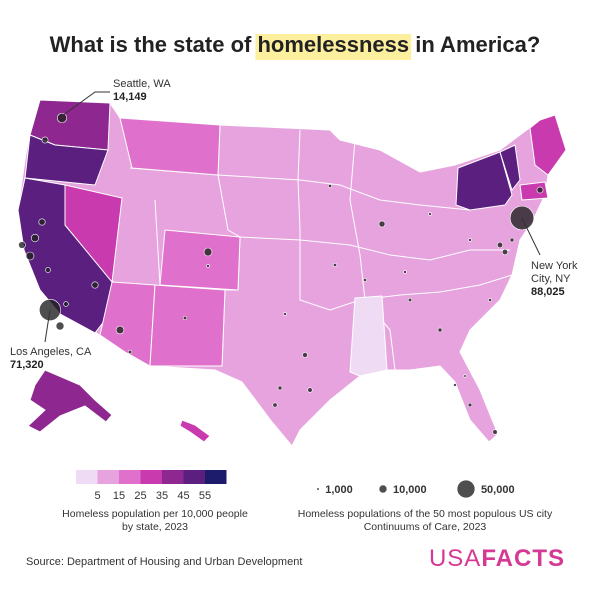 The image size is (590, 590). Describe the element at coordinates (154, 44) in the screenshot. I see `title-part: What is the state of` at that location.